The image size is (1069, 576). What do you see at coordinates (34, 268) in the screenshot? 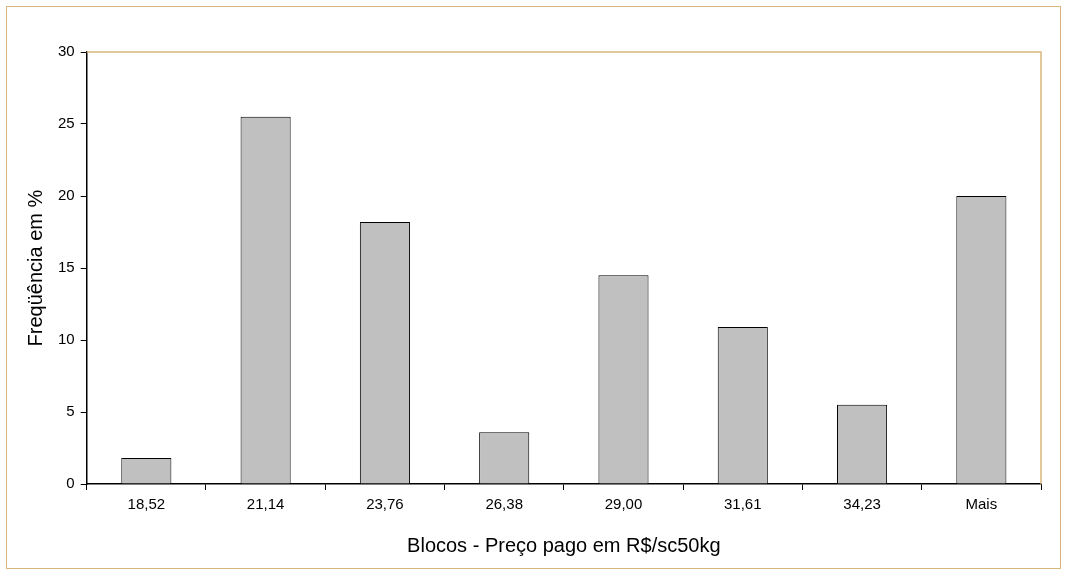
I see `y-axis-title: Freqüência em %` at bounding box center [34, 268].